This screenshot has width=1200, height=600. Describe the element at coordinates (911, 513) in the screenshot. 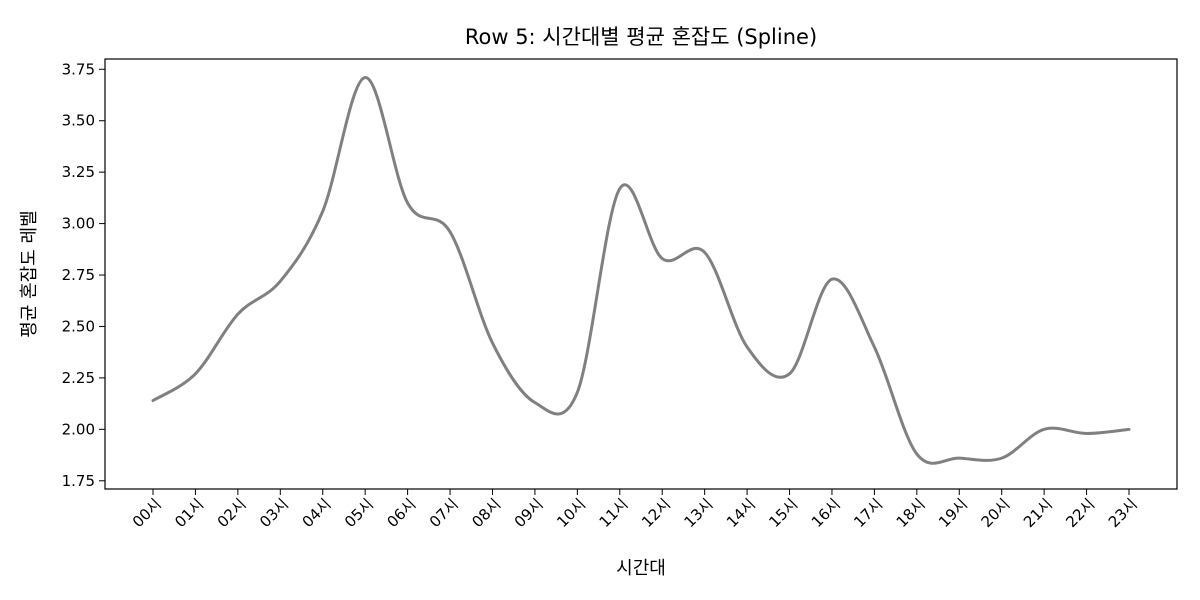

I see `x-tick-label: 18시` at that location.